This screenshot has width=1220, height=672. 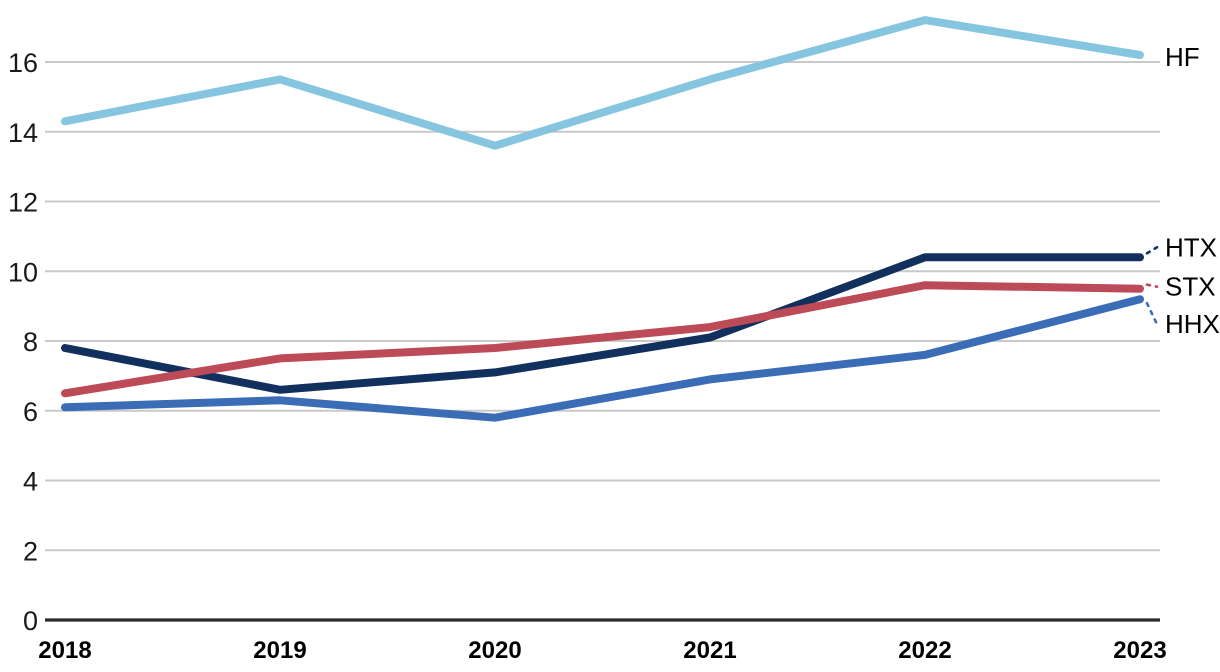 What do you see at coordinates (924, 650) in the screenshot?
I see `x-tick-label: 2022` at bounding box center [924, 650].